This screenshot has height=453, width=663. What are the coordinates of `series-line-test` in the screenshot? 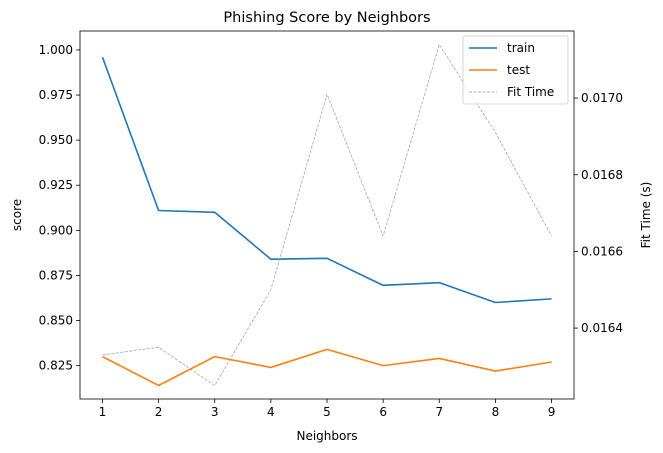 It's located at (327, 367).